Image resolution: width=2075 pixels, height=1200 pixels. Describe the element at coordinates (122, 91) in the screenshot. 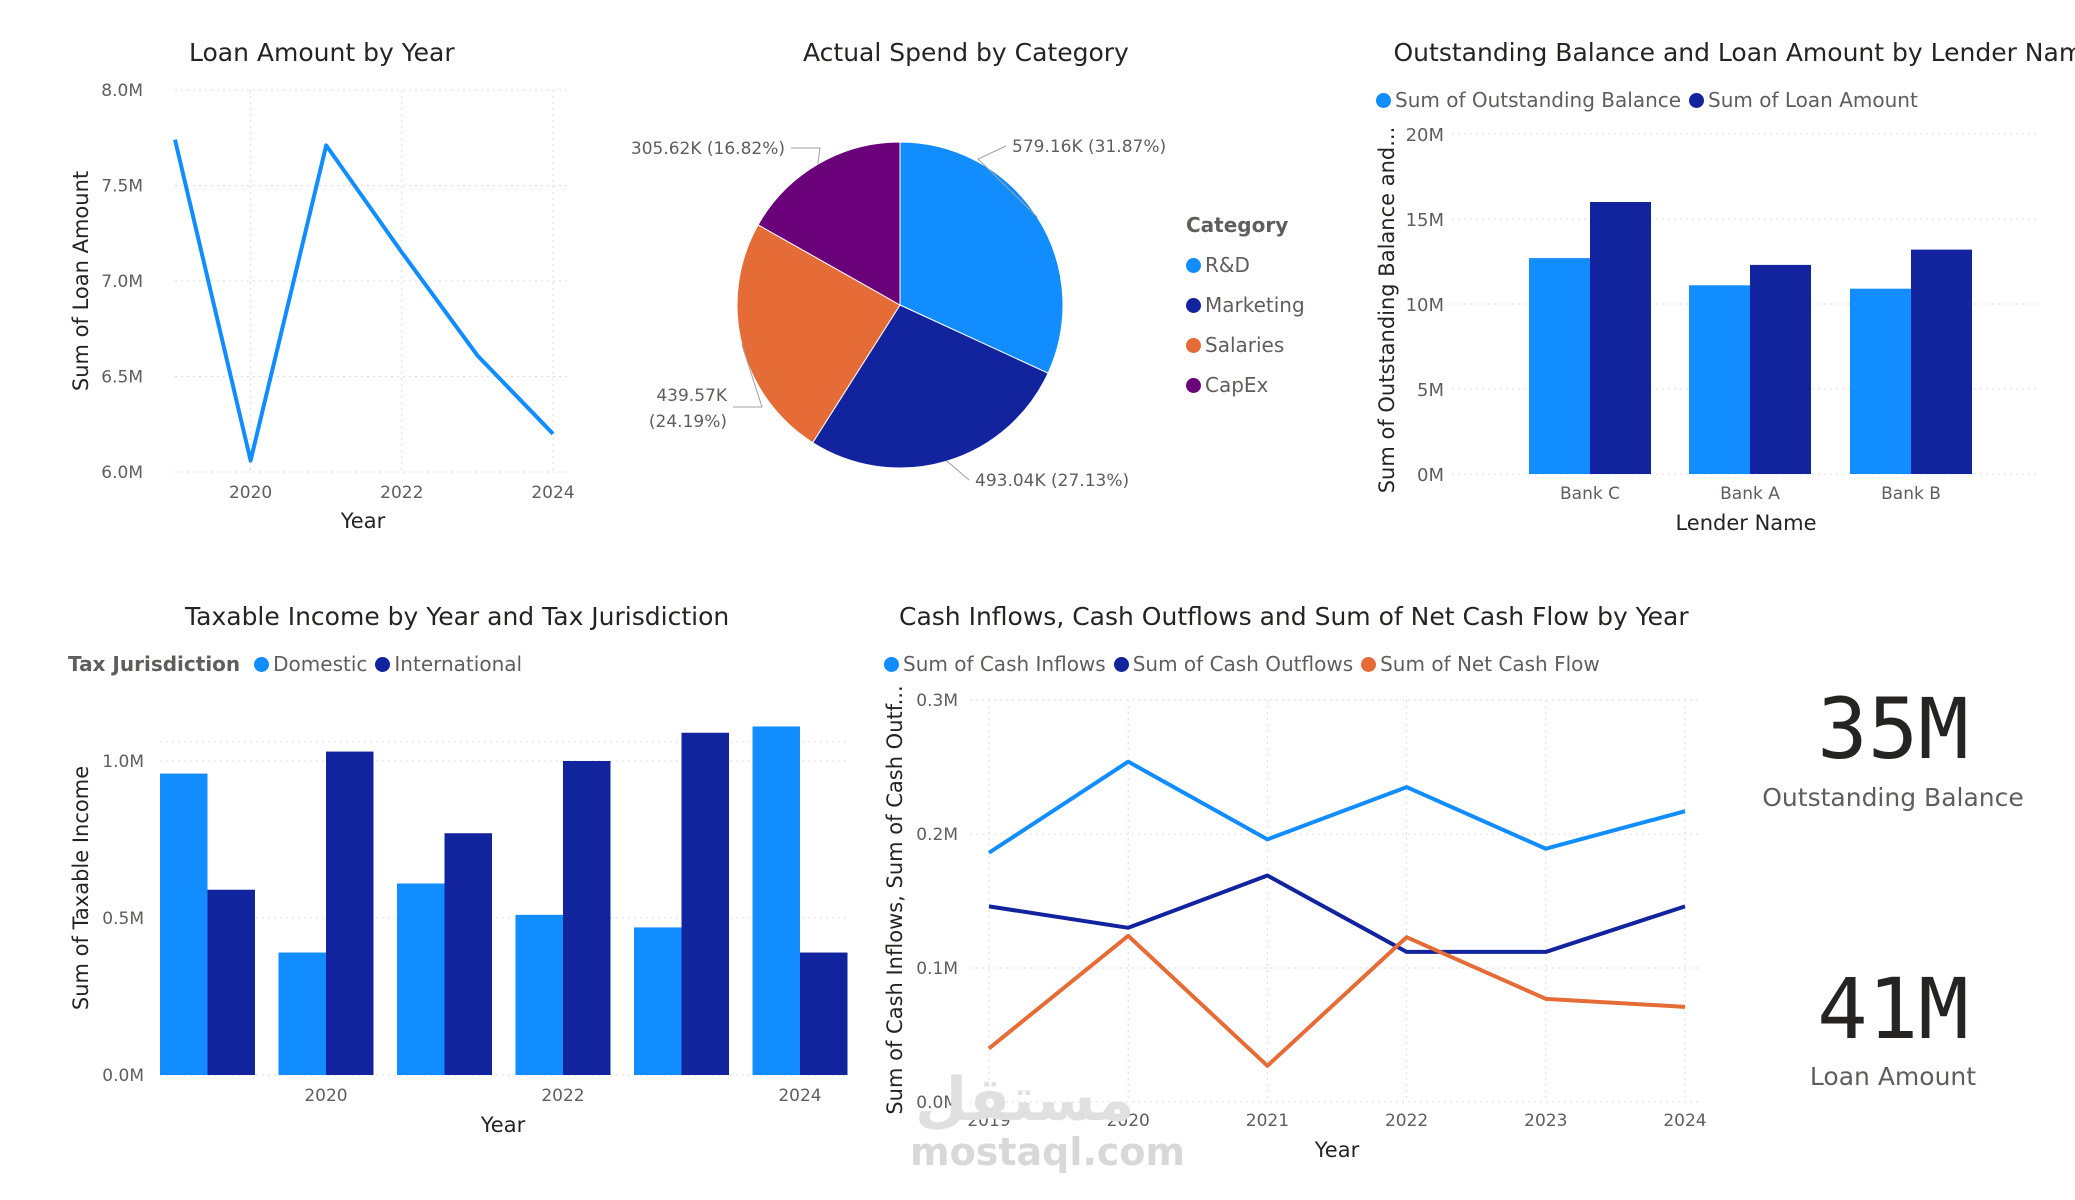

I see `loan-y-tick: 8.0M` at that location.